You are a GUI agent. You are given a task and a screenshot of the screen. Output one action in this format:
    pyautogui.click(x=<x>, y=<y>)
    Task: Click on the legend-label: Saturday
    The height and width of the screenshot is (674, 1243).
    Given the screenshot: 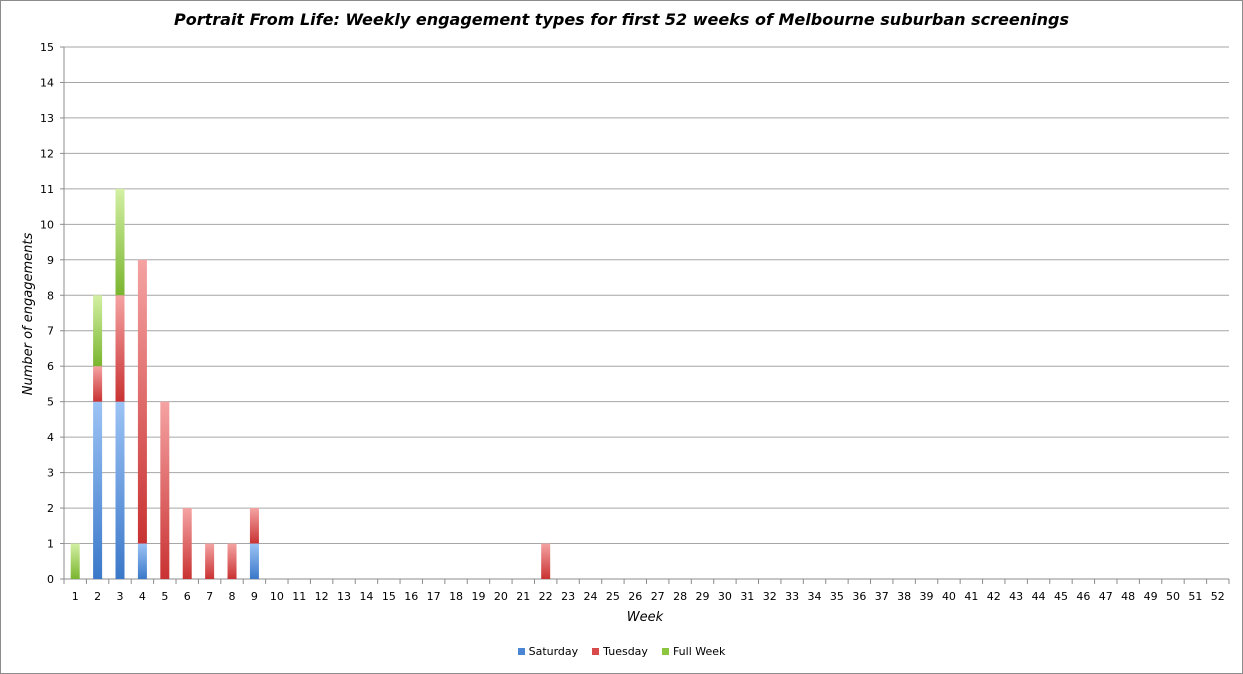 What is the action you would take?
    pyautogui.click(x=553, y=651)
    